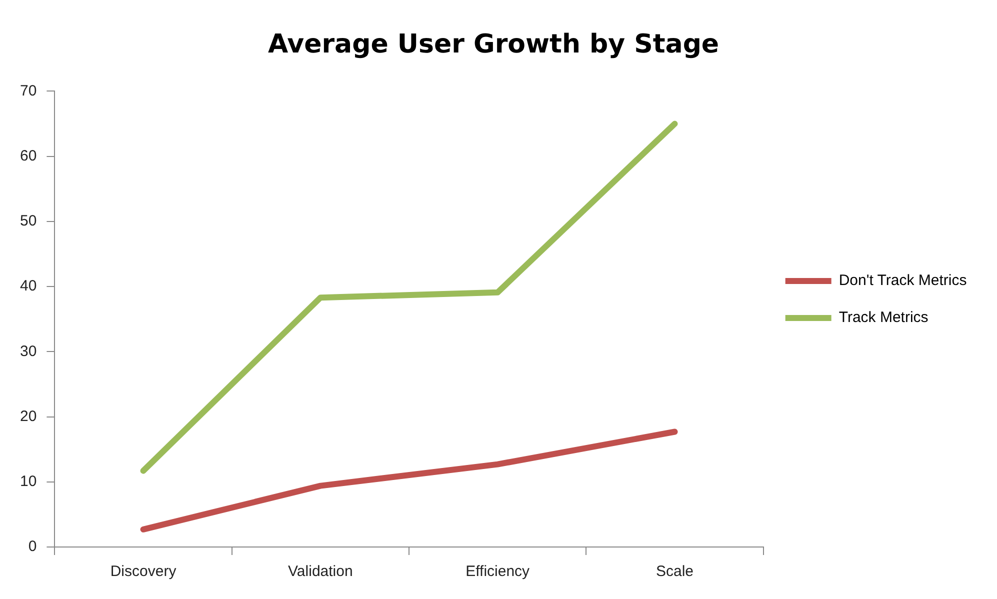 Image resolution: width=997 pixels, height=599 pixels. I want to click on x-tick-label: Discovery, so click(143, 571).